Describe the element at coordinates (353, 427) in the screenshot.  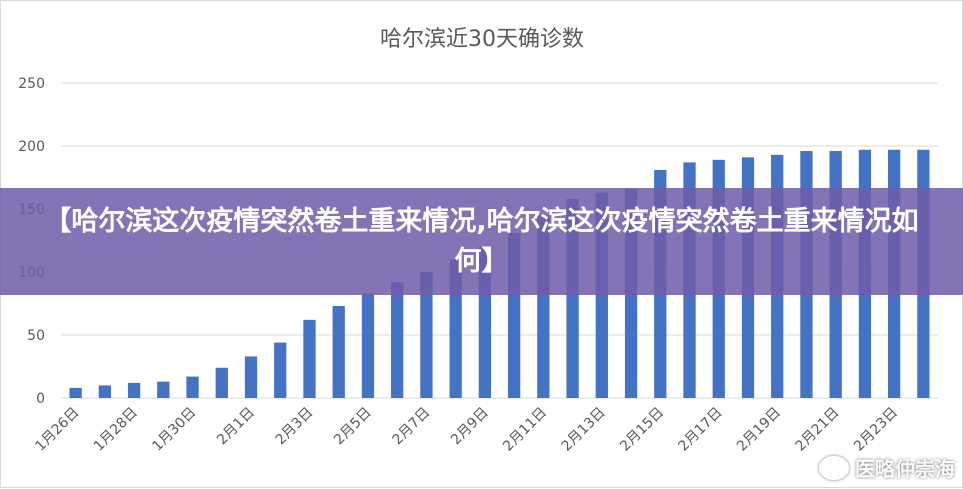
I see `x-tick-label: 2月5日` at that location.